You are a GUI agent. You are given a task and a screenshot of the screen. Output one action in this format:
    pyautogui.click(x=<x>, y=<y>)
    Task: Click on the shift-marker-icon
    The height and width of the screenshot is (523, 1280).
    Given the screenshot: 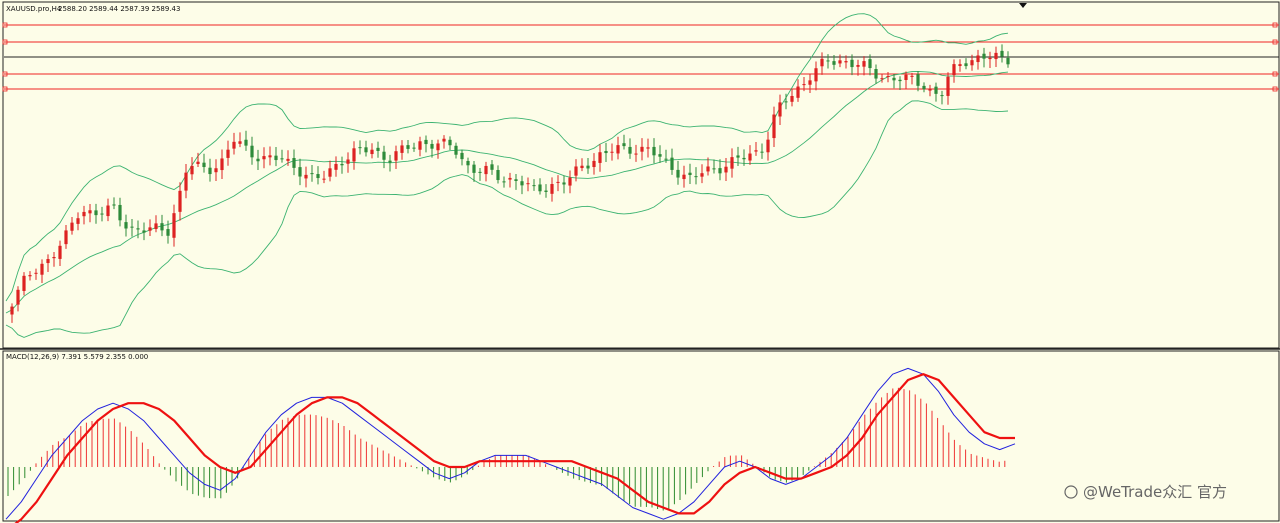 What is the action you would take?
    pyautogui.click(x=1023, y=5)
    